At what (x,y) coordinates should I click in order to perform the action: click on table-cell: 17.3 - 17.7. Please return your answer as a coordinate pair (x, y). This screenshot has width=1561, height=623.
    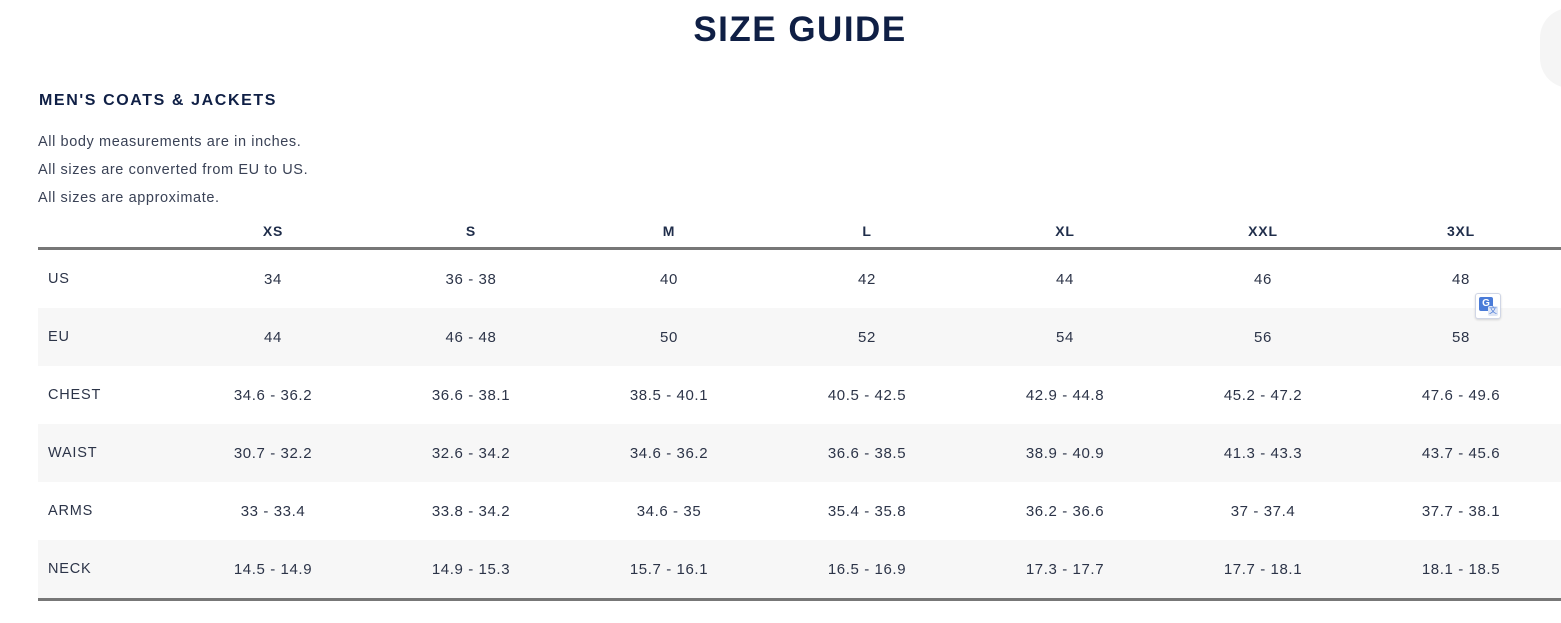
    Looking at the image, I should click on (1065, 569).